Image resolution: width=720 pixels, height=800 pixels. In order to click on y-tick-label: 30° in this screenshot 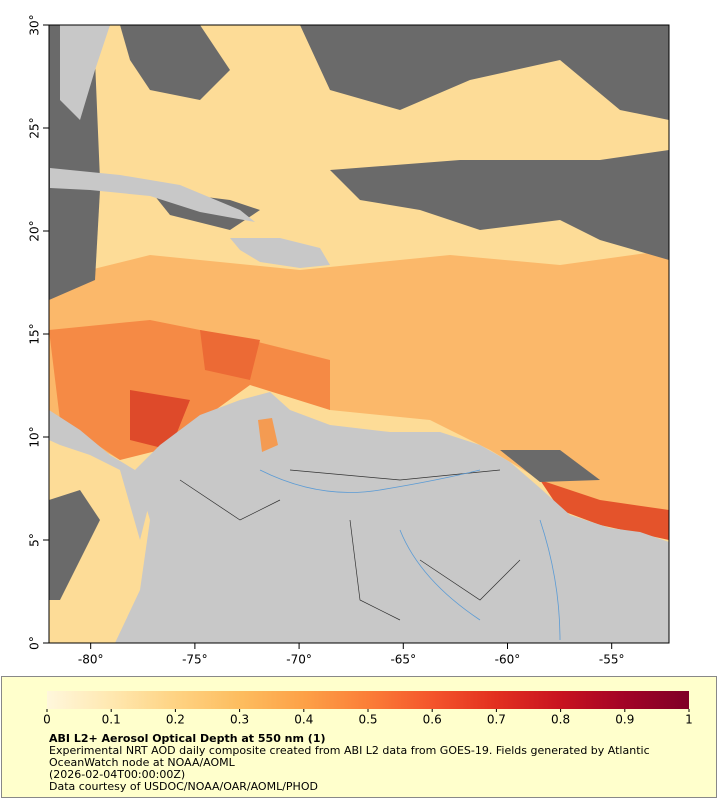, I will do `click(35, 24)`.